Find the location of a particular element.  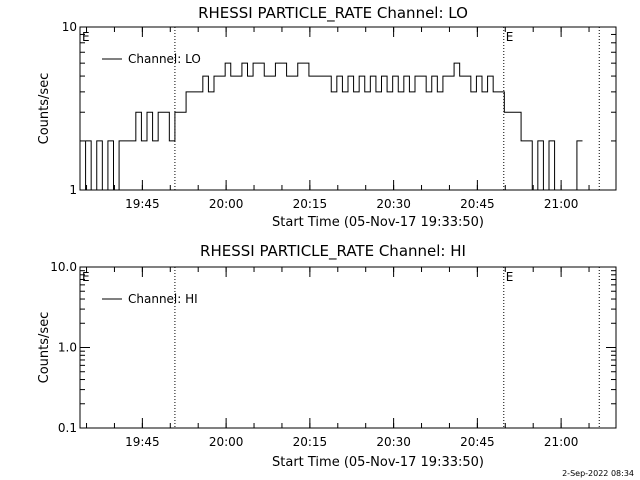

footer-date: 2-Sep-2022 08:34 is located at coordinates (598, 473).